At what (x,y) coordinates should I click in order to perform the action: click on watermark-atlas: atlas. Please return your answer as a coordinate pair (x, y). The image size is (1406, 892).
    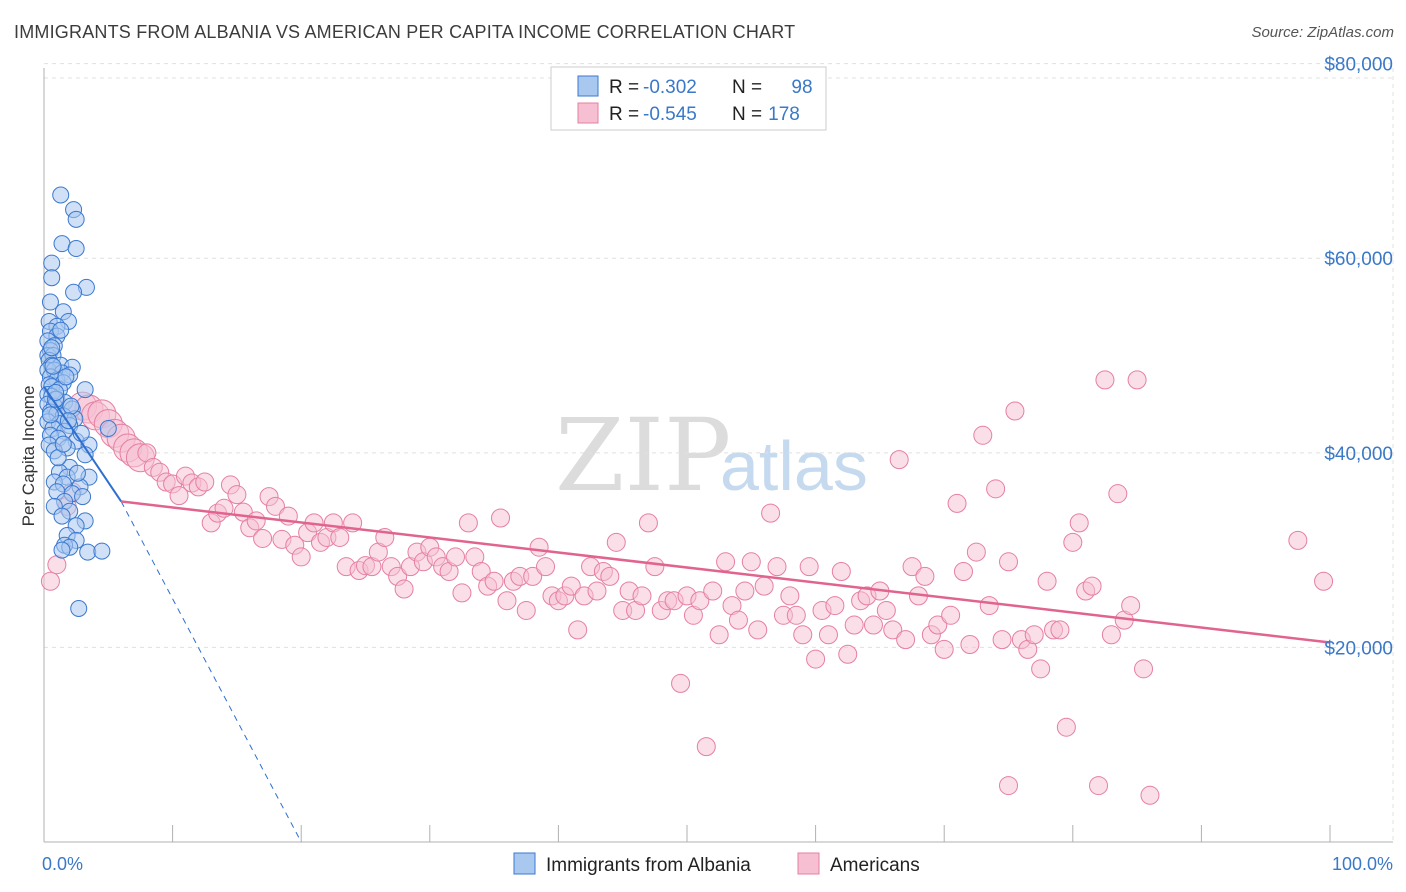
    Looking at the image, I should click on (794, 466).